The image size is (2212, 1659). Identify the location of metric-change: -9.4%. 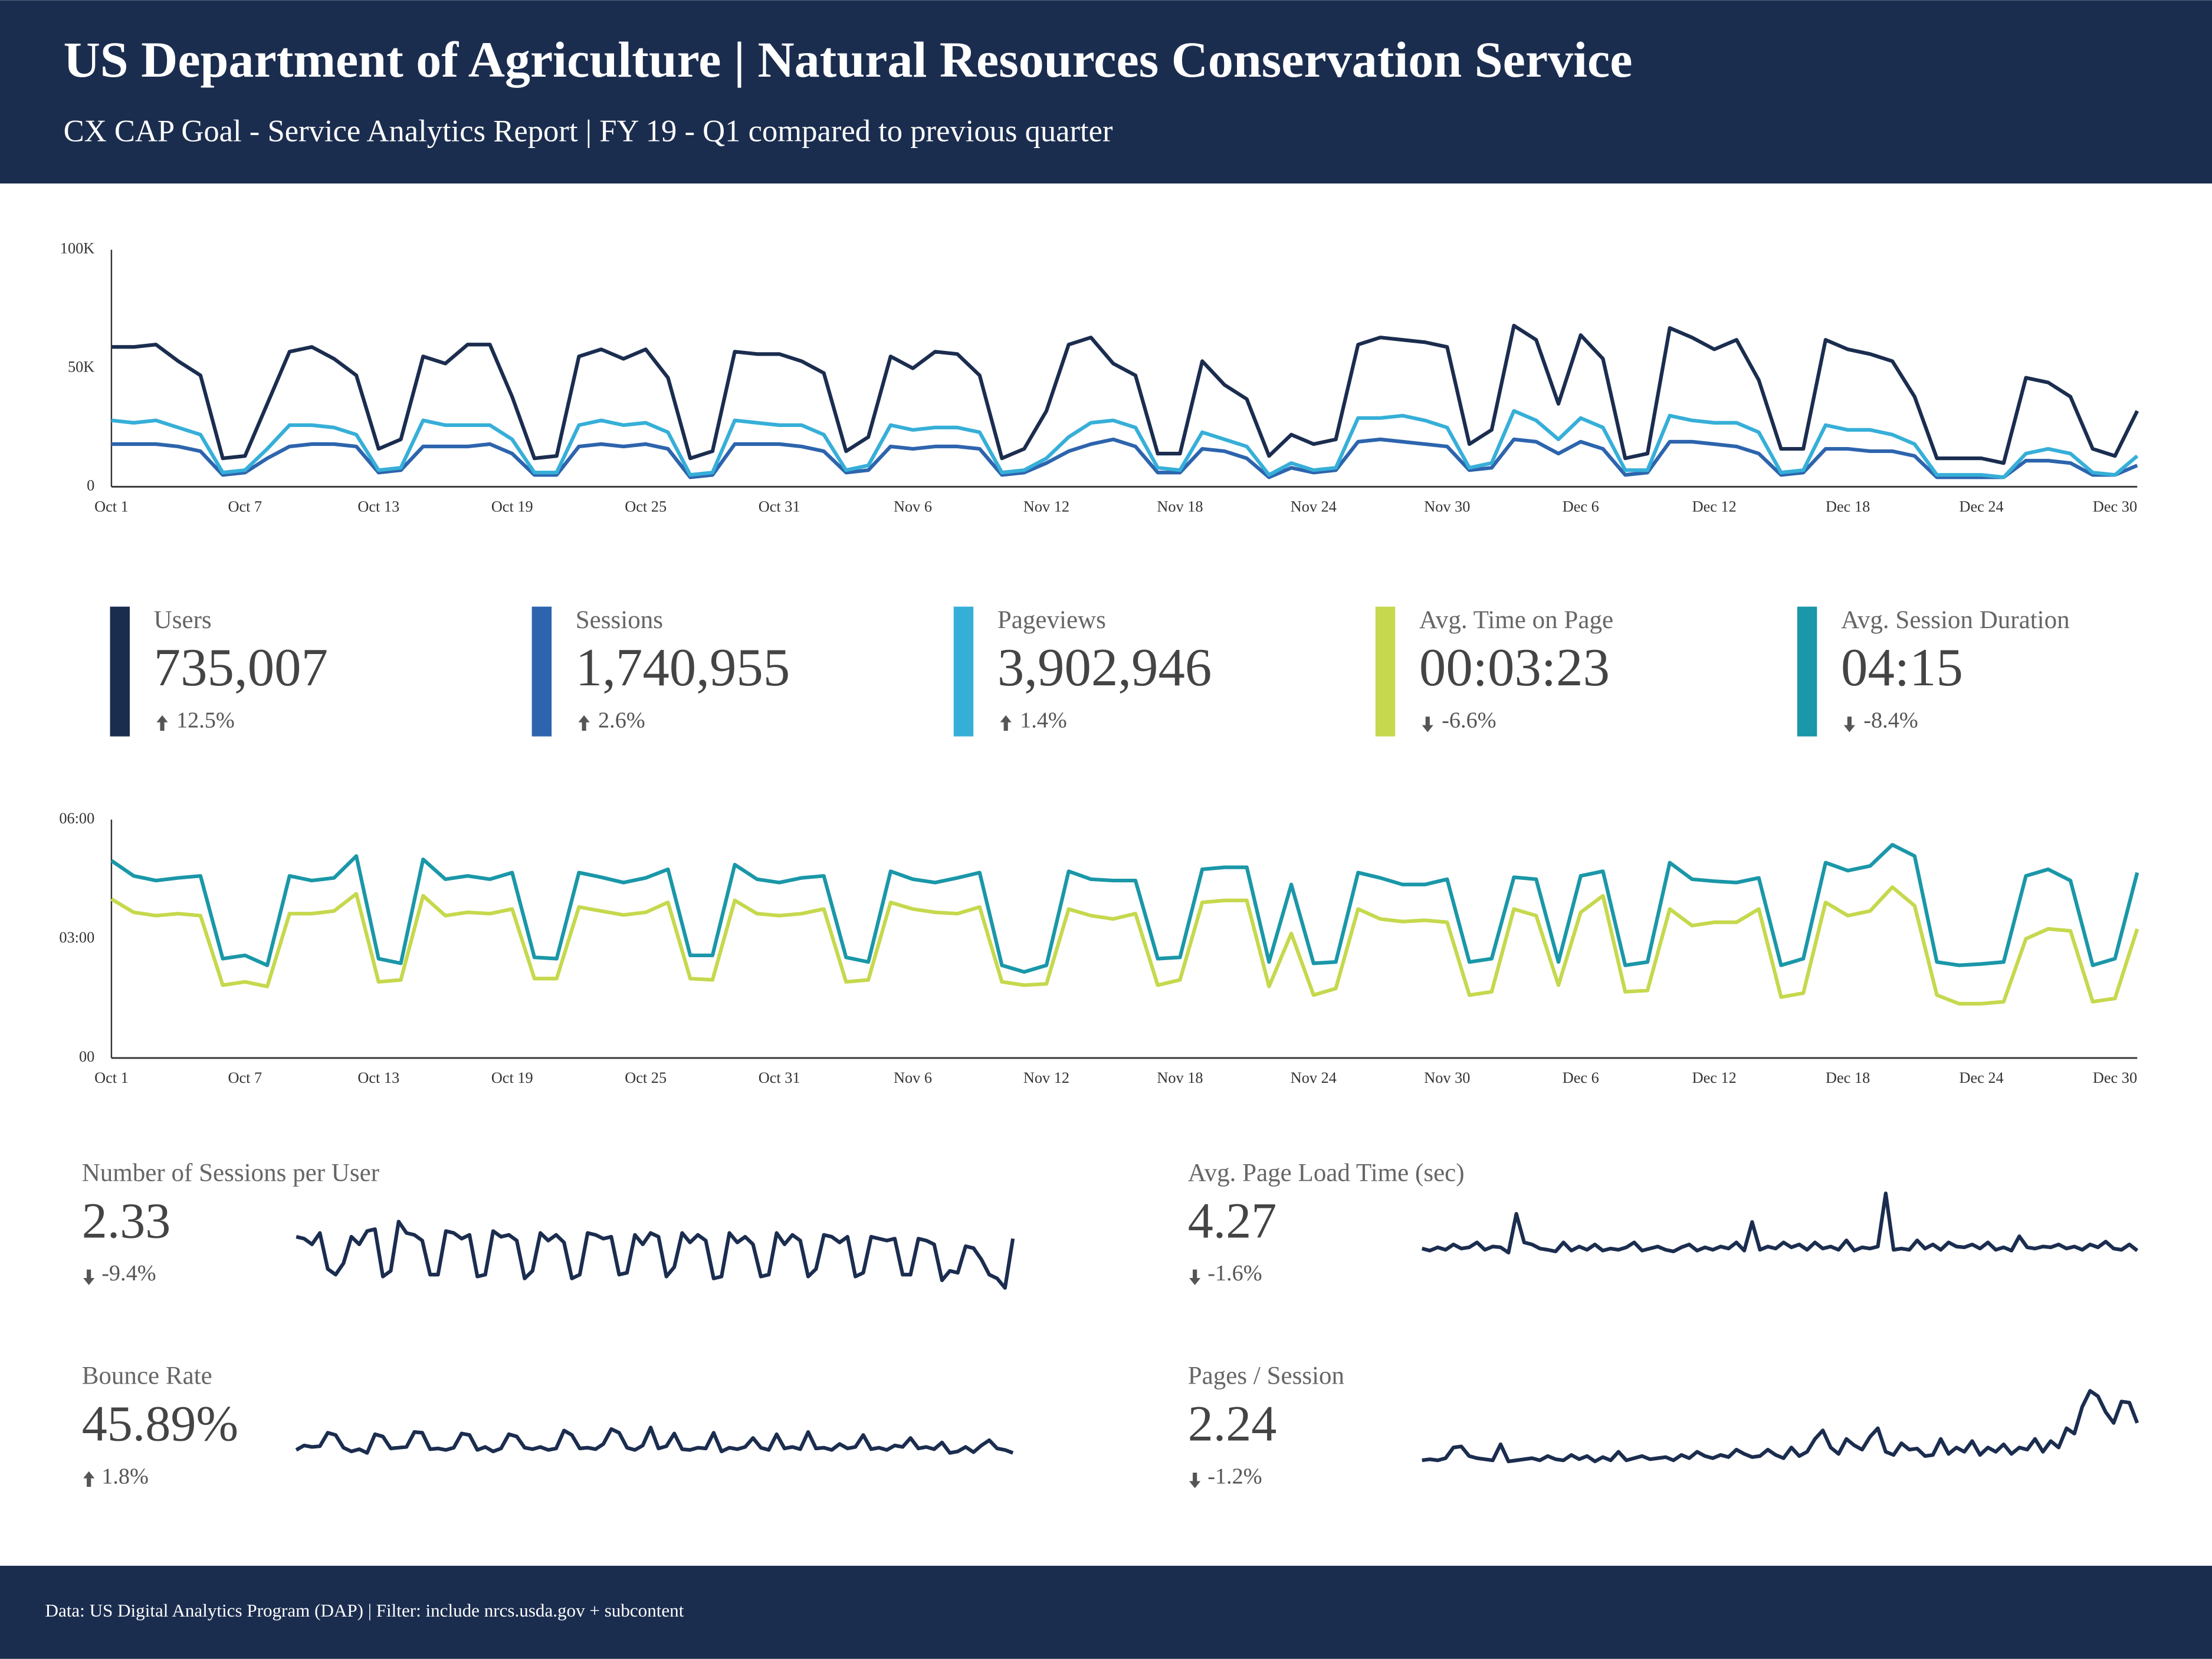
(128, 1274).